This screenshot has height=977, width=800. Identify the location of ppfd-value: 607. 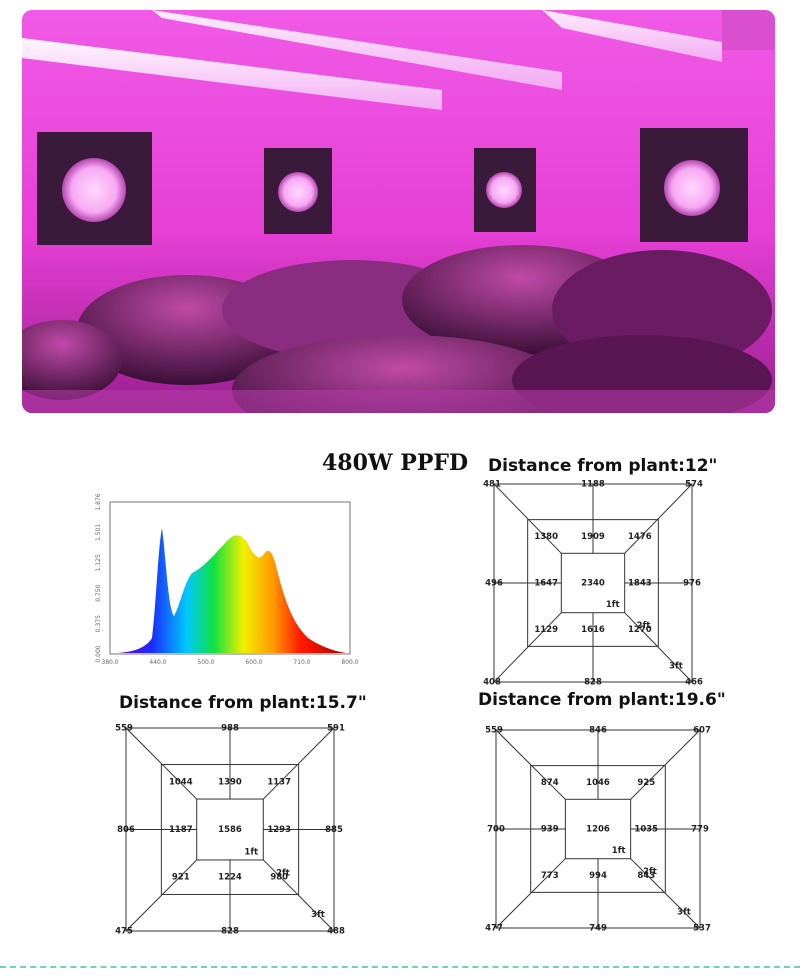
(702, 731).